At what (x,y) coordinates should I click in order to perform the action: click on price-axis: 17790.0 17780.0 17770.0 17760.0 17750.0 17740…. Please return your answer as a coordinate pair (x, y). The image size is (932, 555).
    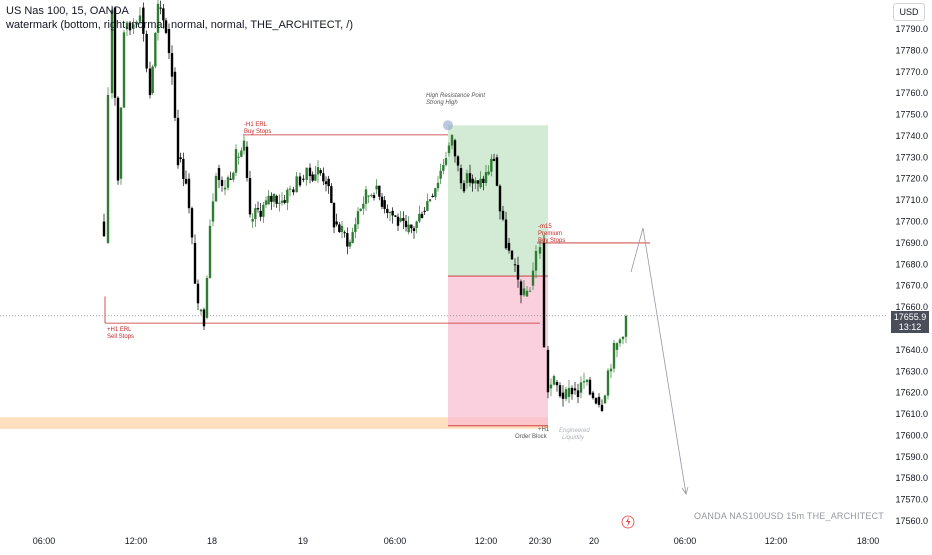
    Looking at the image, I should click on (910, 265).